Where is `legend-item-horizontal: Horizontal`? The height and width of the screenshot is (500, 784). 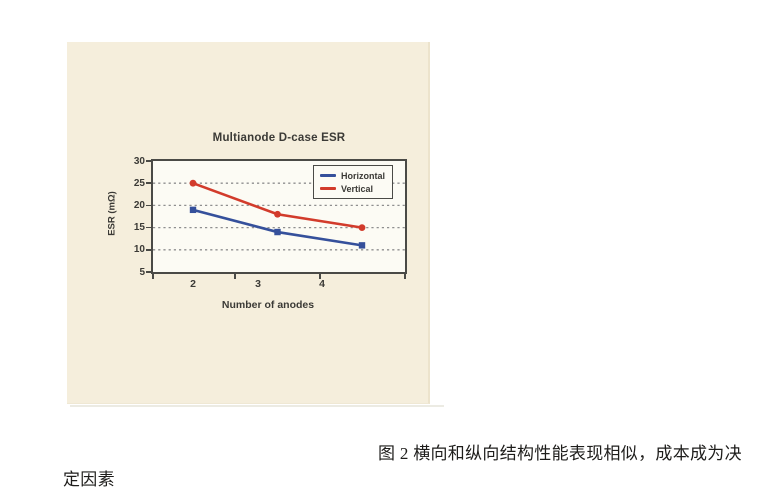 legend-item-horizontal: Horizontal is located at coordinates (353, 175).